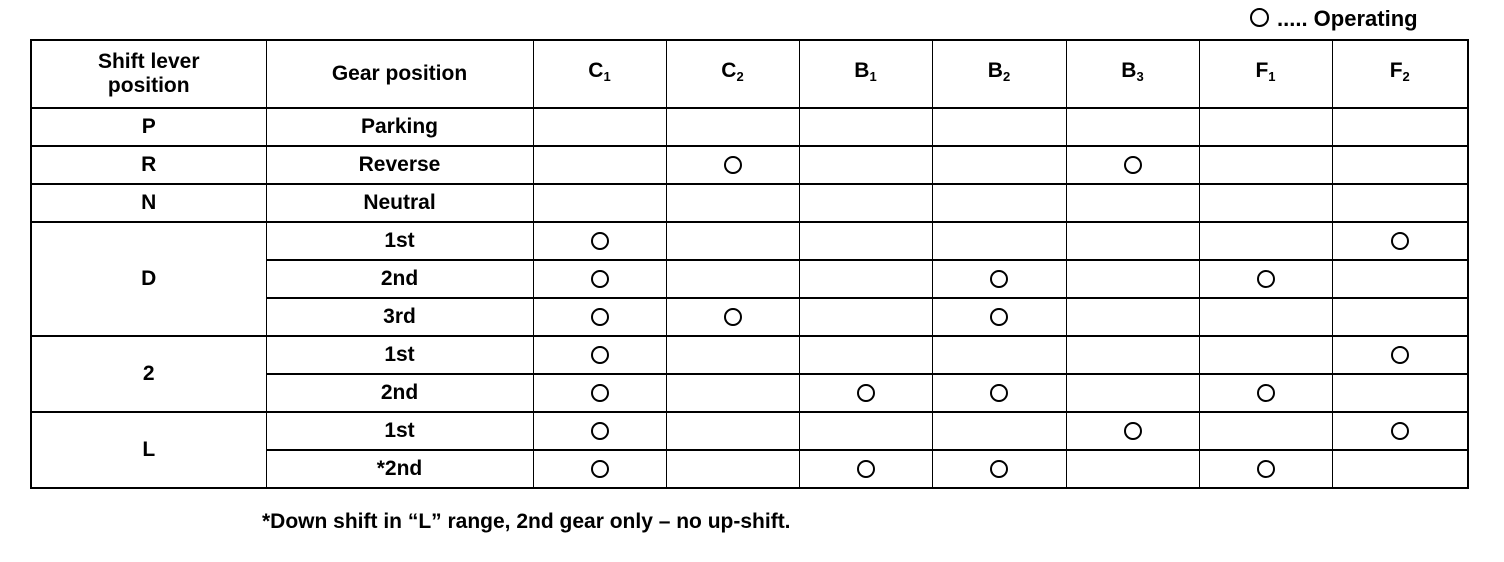 This screenshot has width=1504, height=562. I want to click on legend-text: ..... Operating, so click(1347, 18).